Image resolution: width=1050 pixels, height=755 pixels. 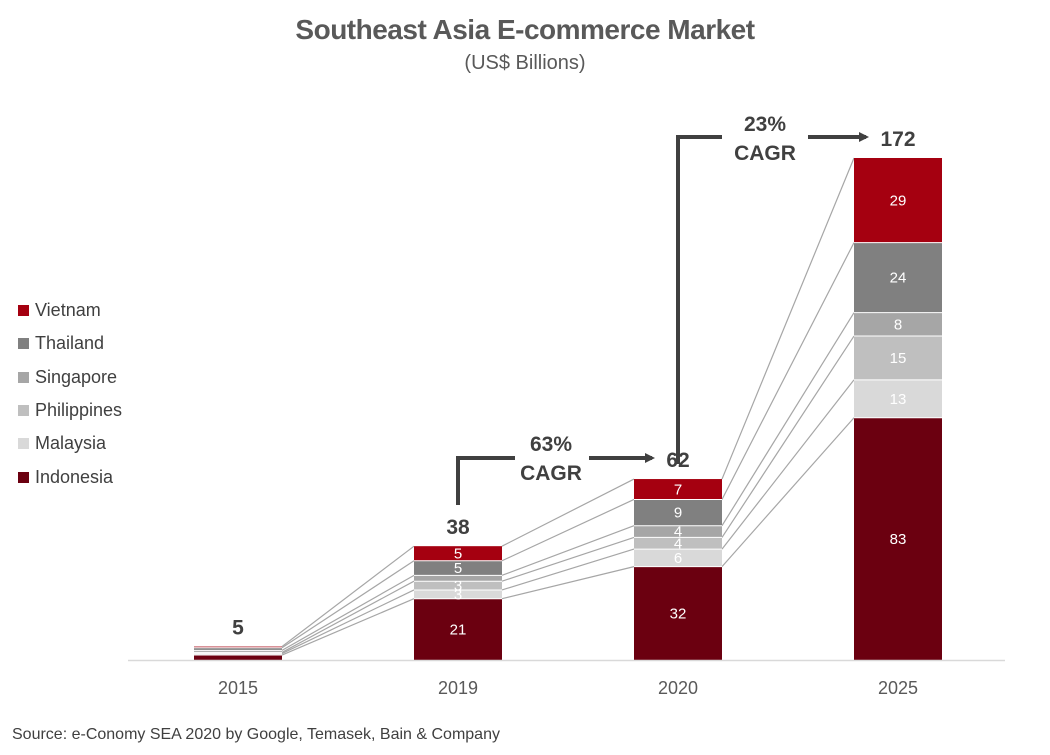 I want to click on connector-vietnam-2015-2019, so click(x=348, y=596).